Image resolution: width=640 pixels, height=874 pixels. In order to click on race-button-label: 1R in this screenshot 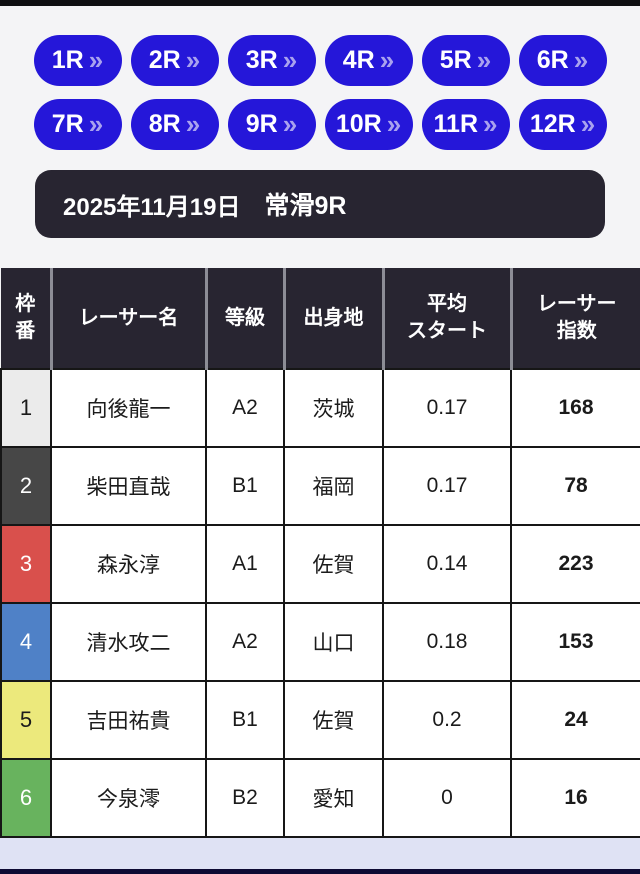, I will do `click(67, 60)`.